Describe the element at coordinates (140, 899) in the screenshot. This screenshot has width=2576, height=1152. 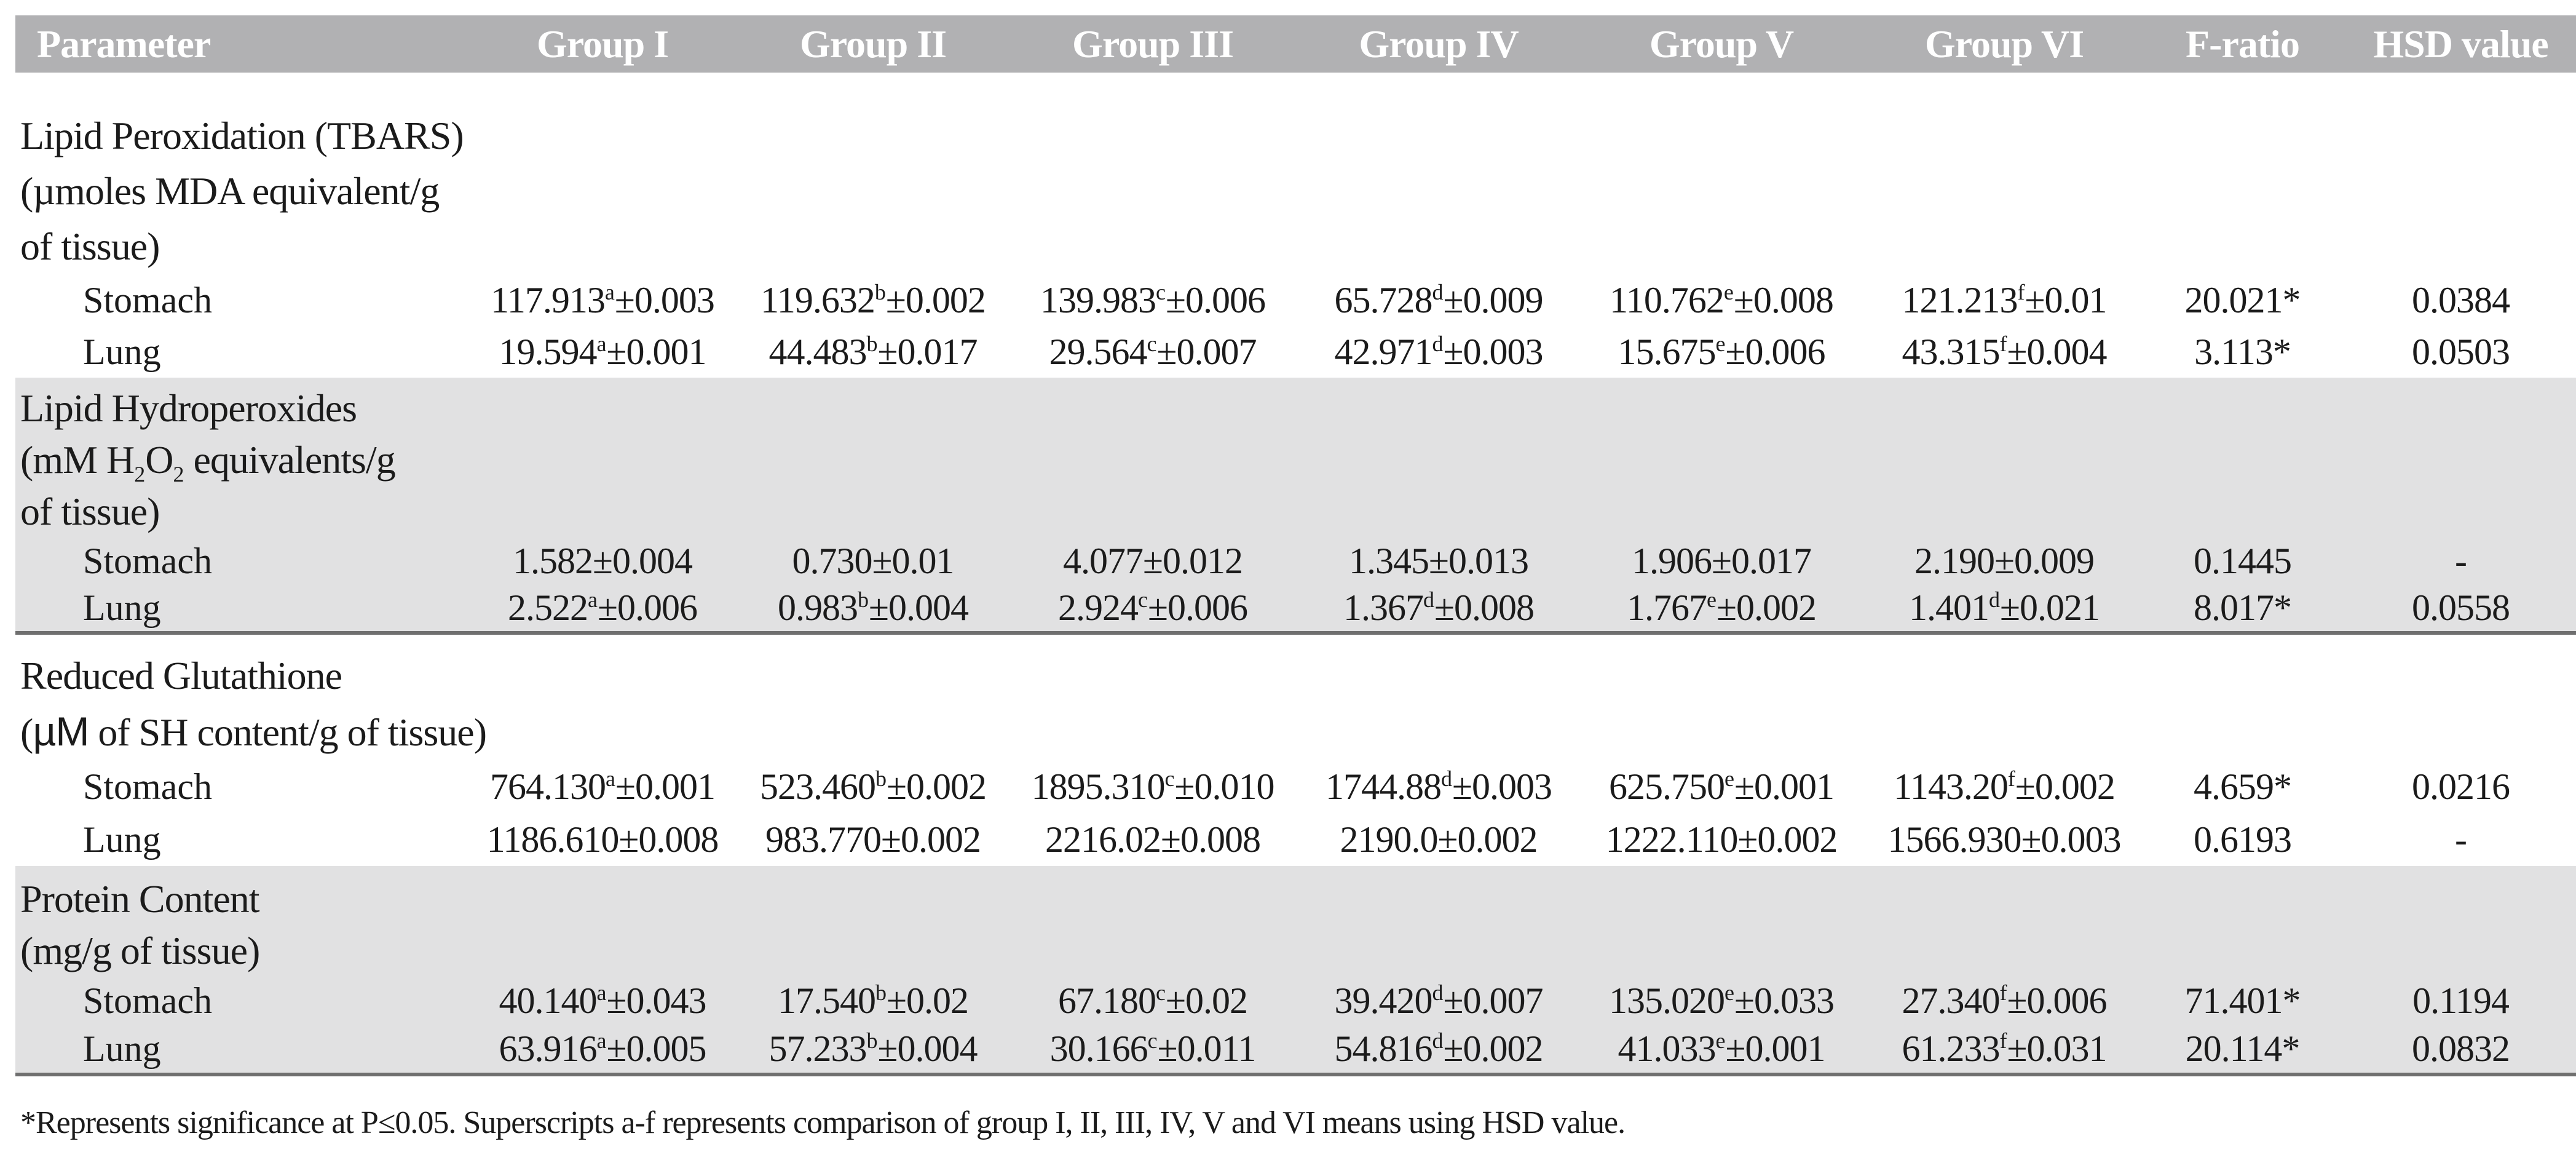
I see `title-text: Protein Content` at that location.